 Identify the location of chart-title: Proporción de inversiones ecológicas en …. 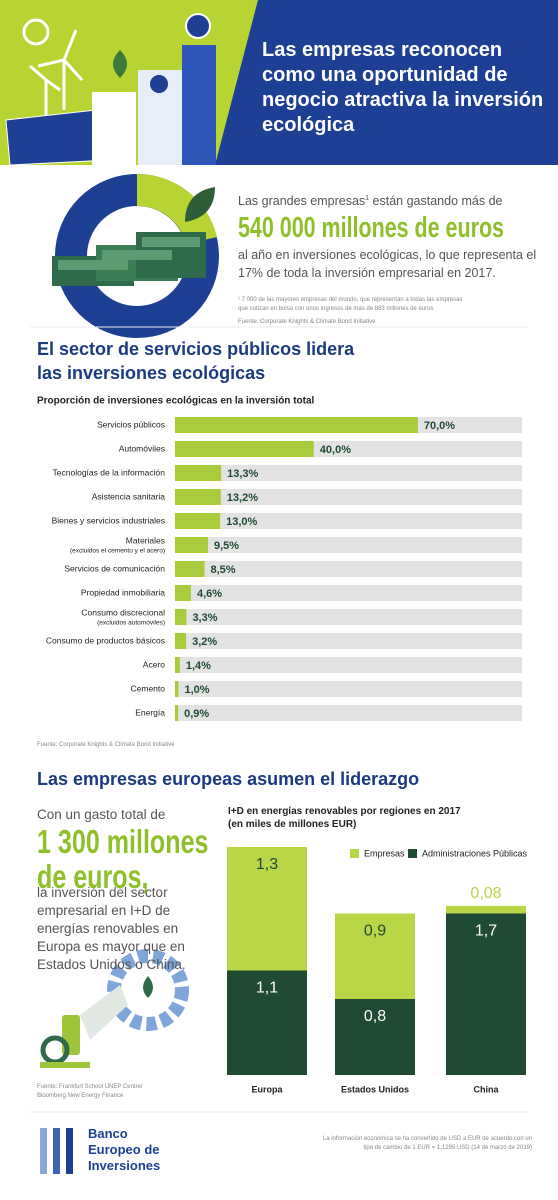
(176, 401).